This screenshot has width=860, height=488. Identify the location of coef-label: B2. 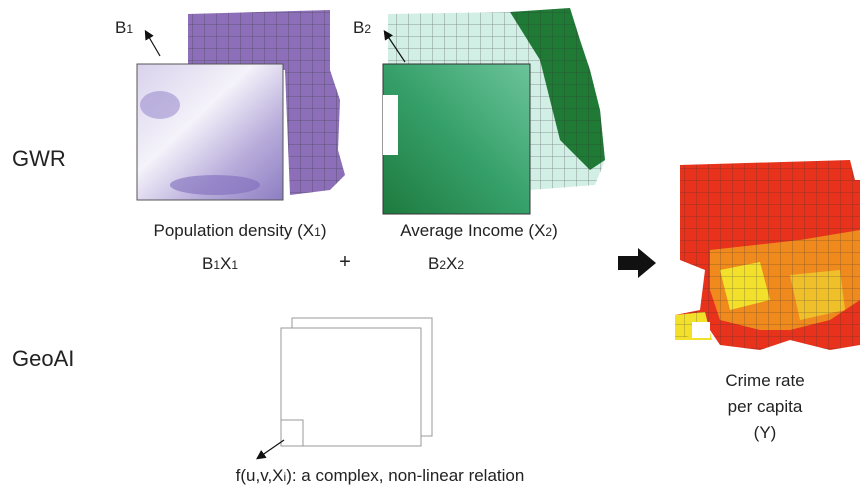
(362, 27).